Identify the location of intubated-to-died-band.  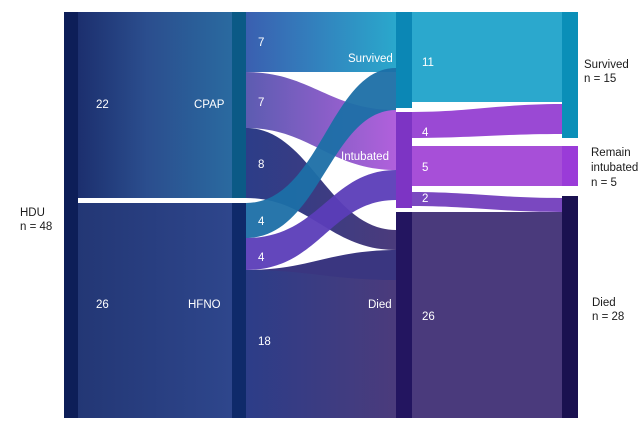
(487, 202).